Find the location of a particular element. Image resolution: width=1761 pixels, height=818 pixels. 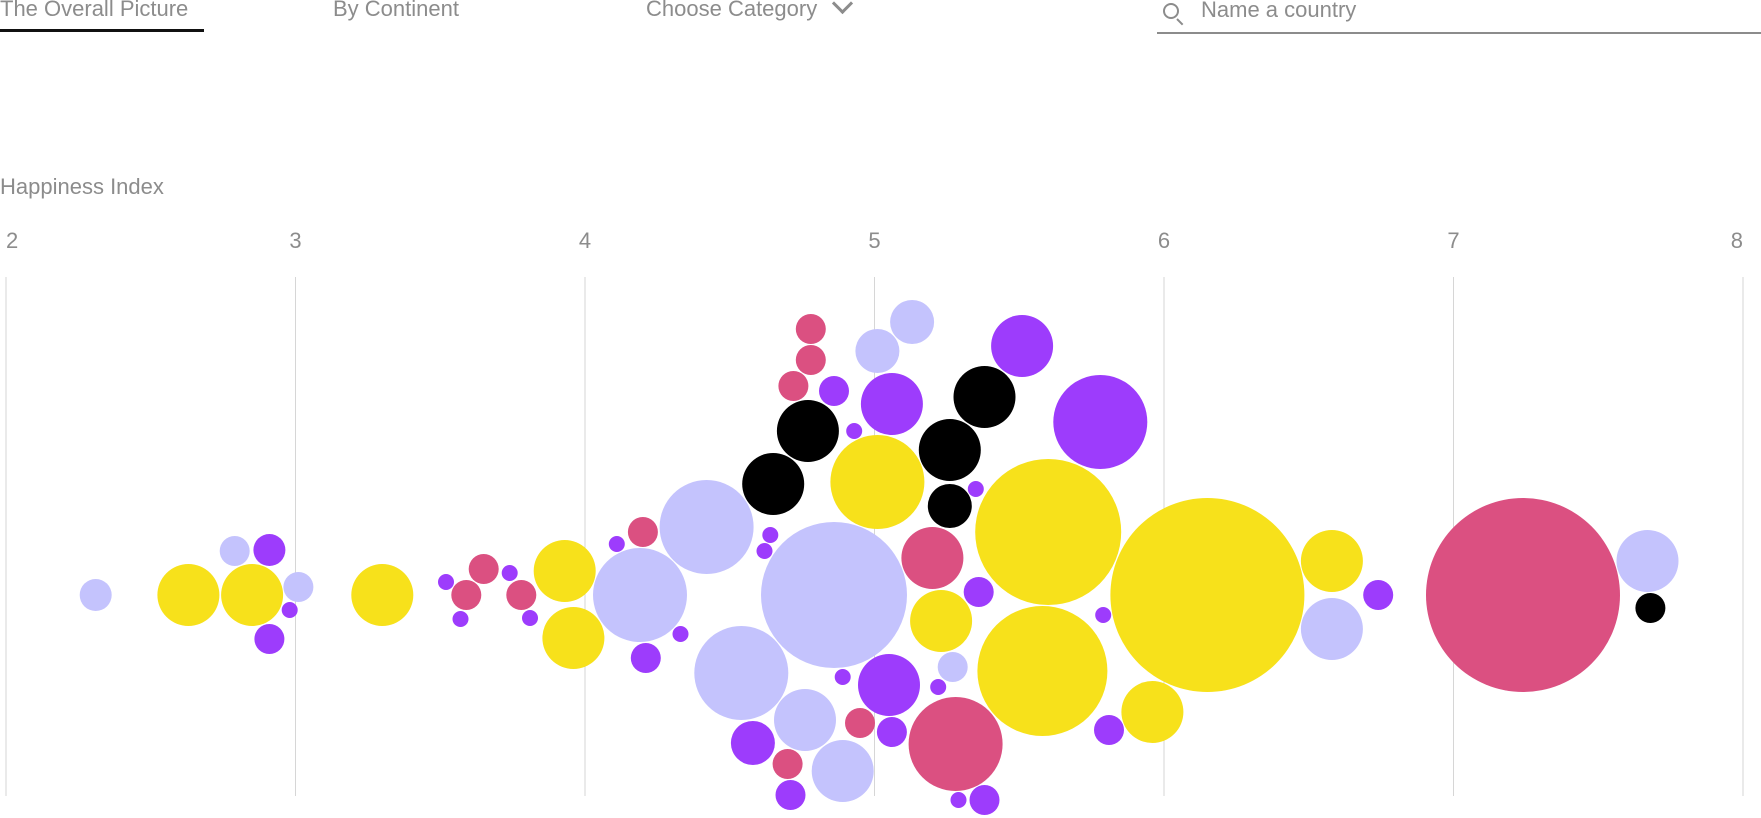

country-search is located at coordinates (1459, 17).